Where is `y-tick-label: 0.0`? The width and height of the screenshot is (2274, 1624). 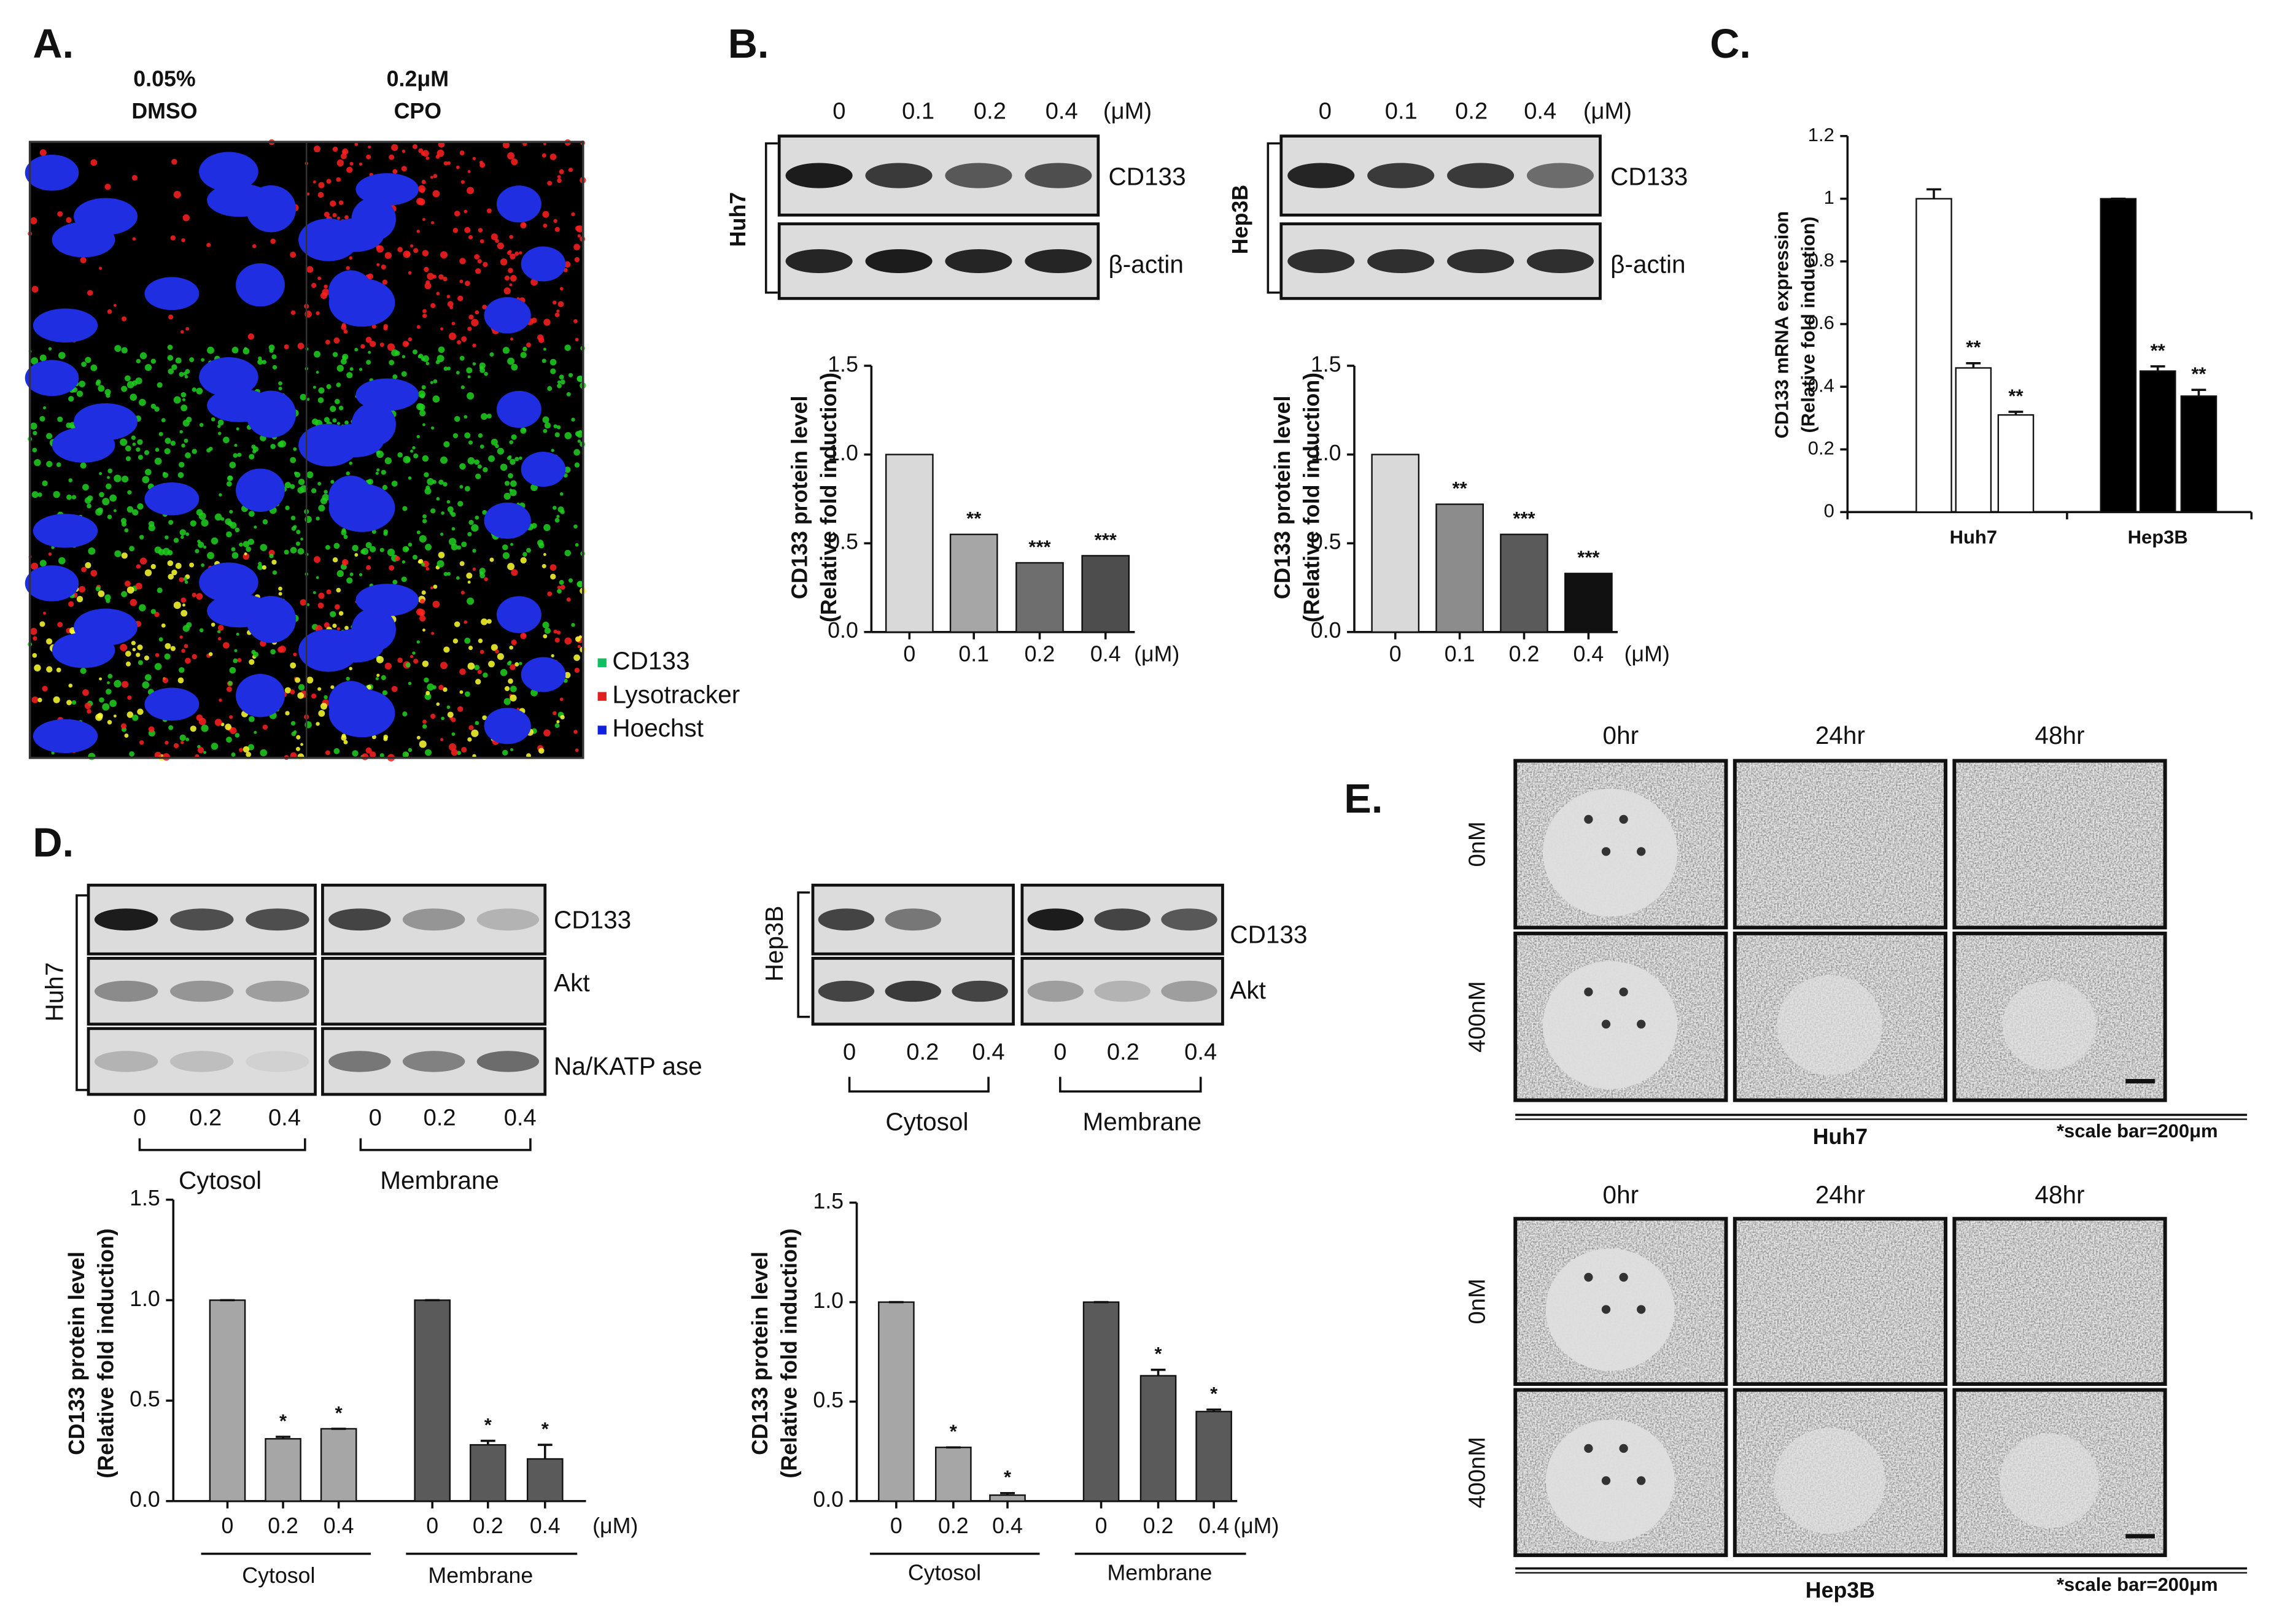 y-tick-label: 0.0 is located at coordinates (843, 630).